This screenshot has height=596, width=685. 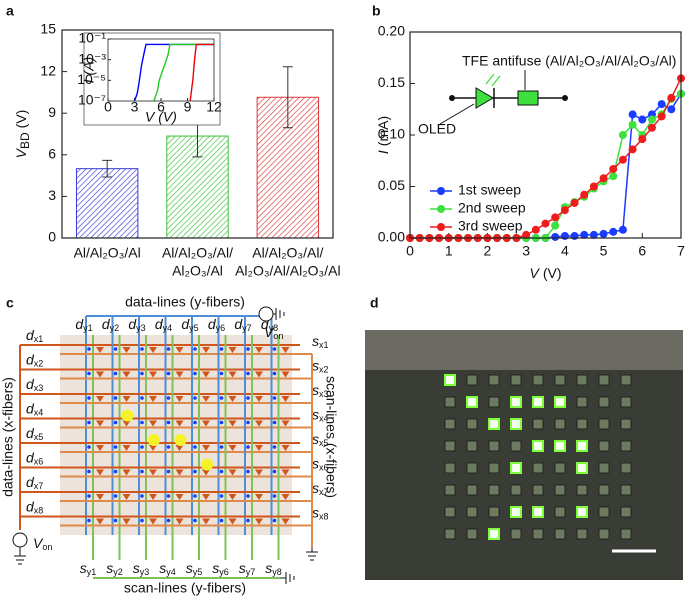 What do you see at coordinates (198, 572) in the screenshot?
I see `subscript: y5` at bounding box center [198, 572].